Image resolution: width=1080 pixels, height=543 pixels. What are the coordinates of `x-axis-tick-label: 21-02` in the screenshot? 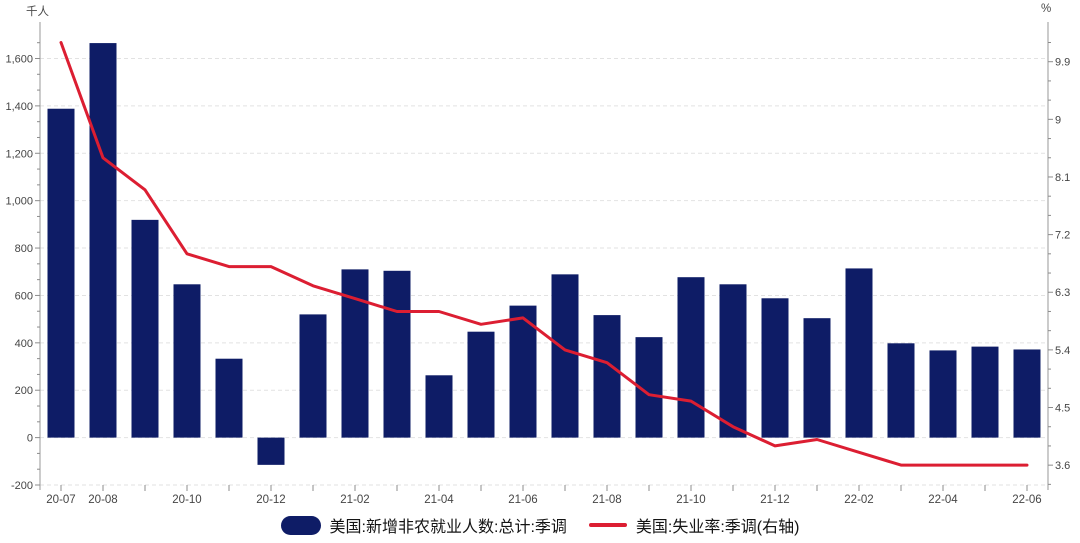 It's located at (354, 500).